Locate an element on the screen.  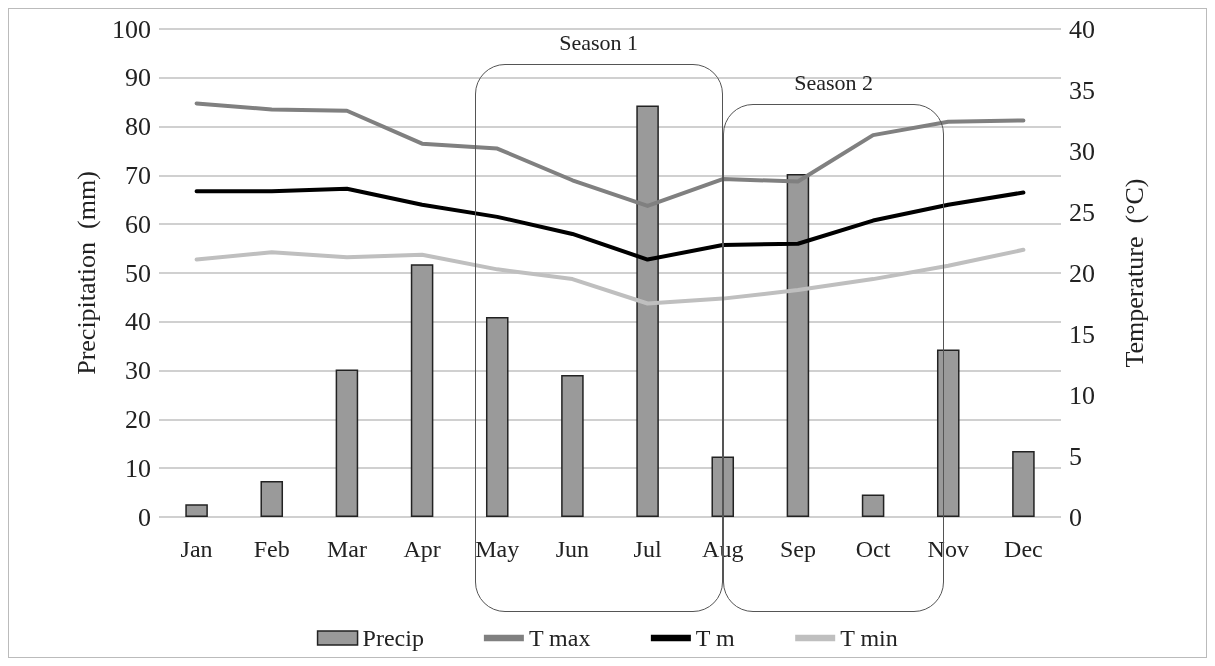
annotation: Season 1 is located at coordinates (599, 43).